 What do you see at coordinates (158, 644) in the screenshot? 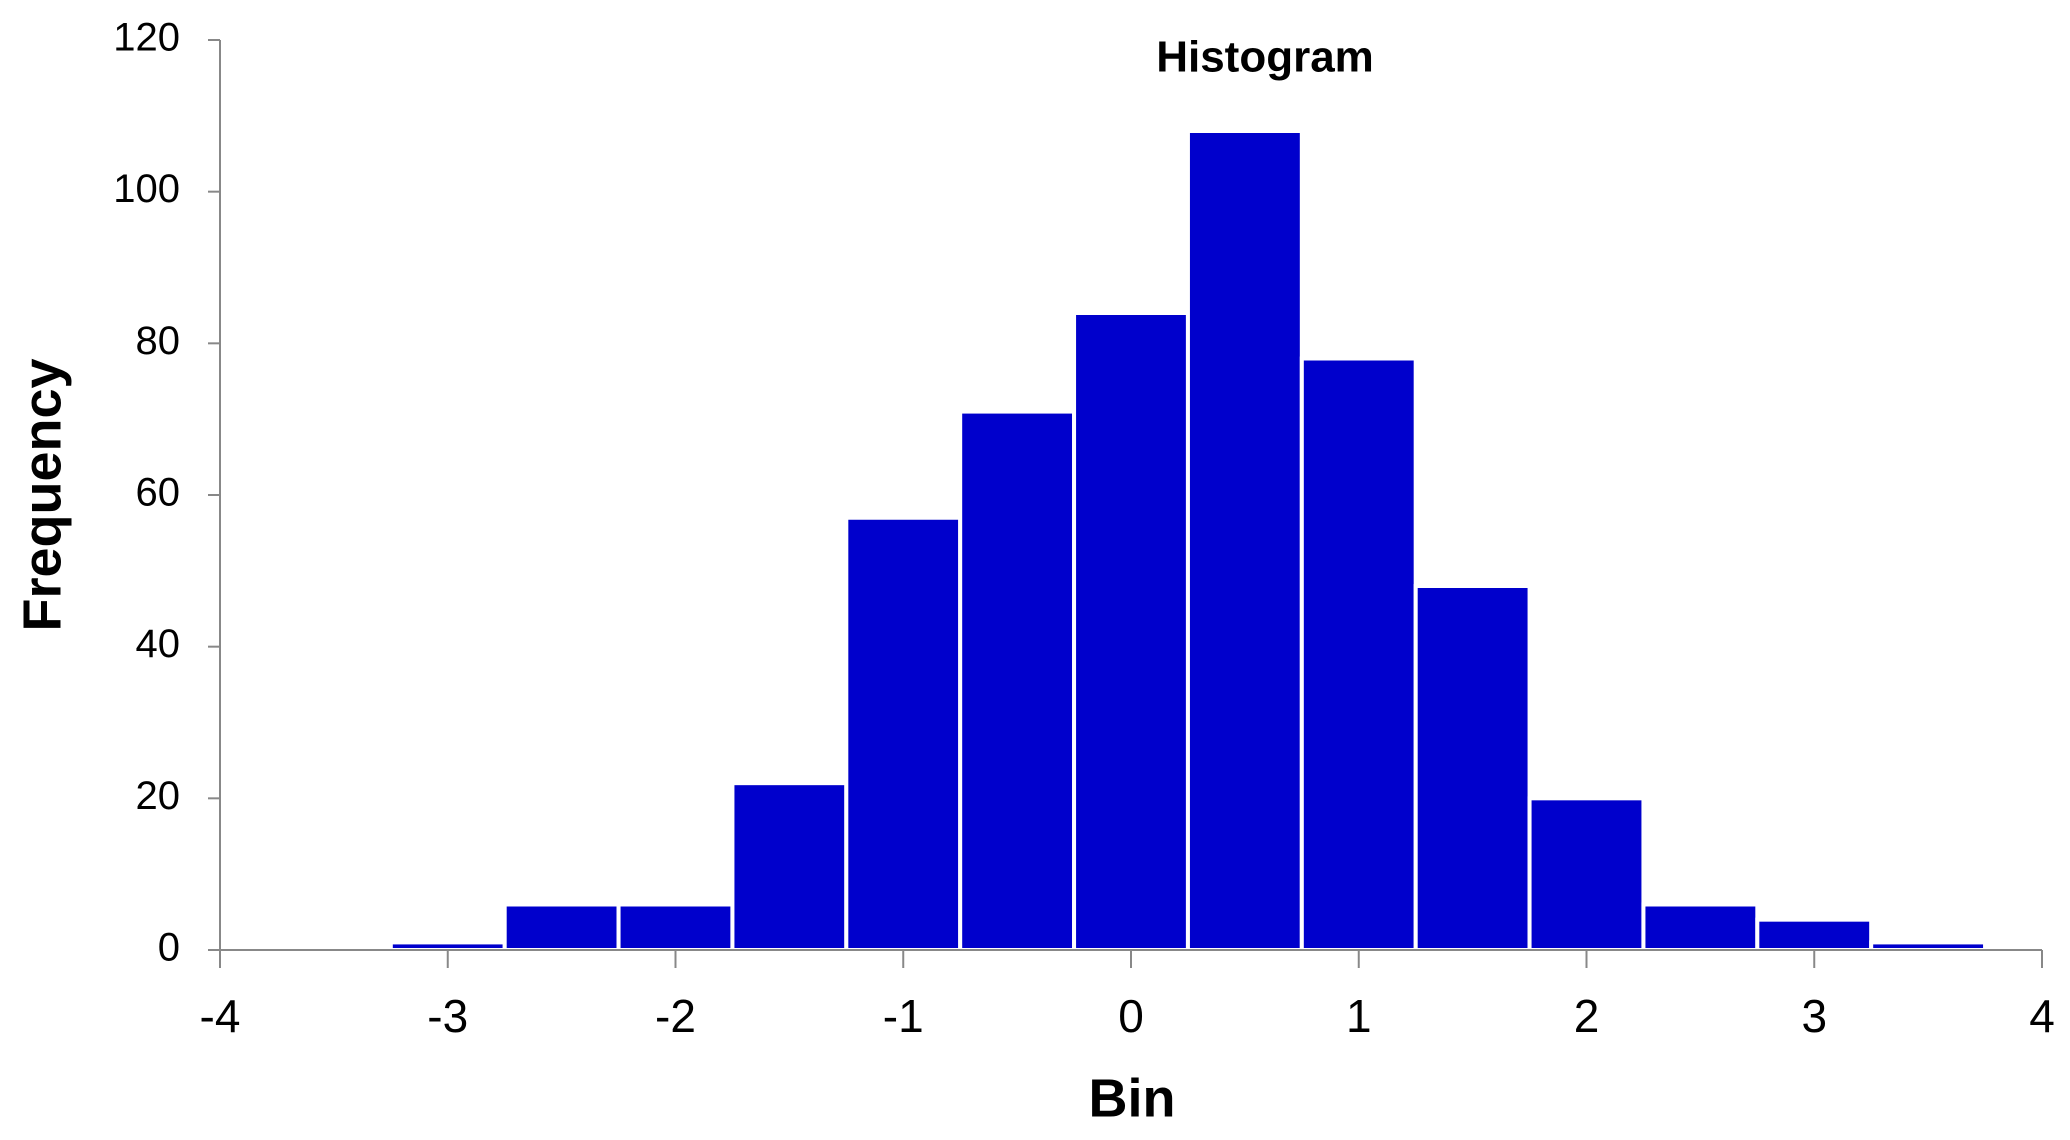
I see `y-tick-label: 40` at bounding box center [158, 644].